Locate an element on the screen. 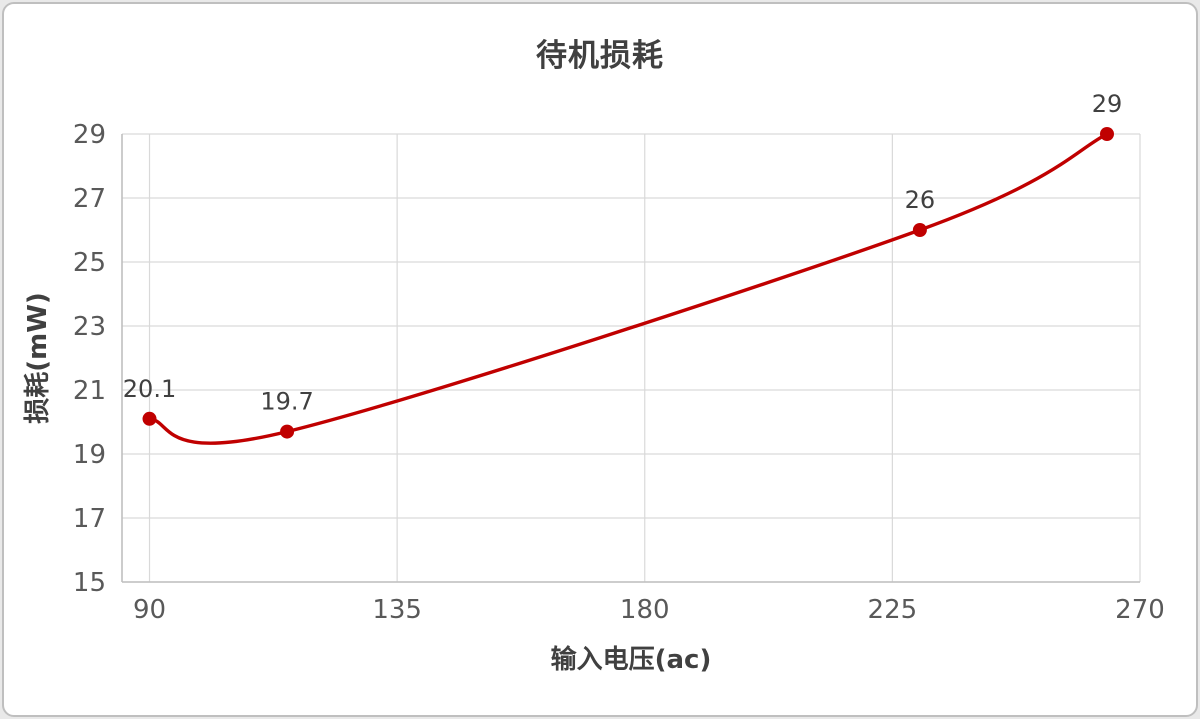  x-tick-label: 180 is located at coordinates (645, 610).